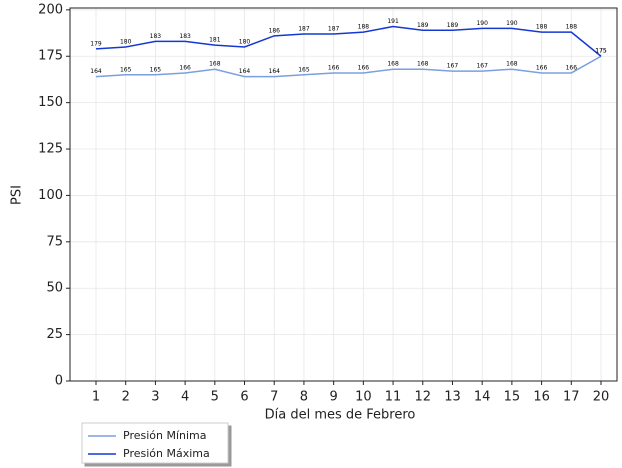 Image resolution: width=622 pixels, height=468 pixels. What do you see at coordinates (54, 241) in the screenshot?
I see `y-tick-label: 75` at bounding box center [54, 241].